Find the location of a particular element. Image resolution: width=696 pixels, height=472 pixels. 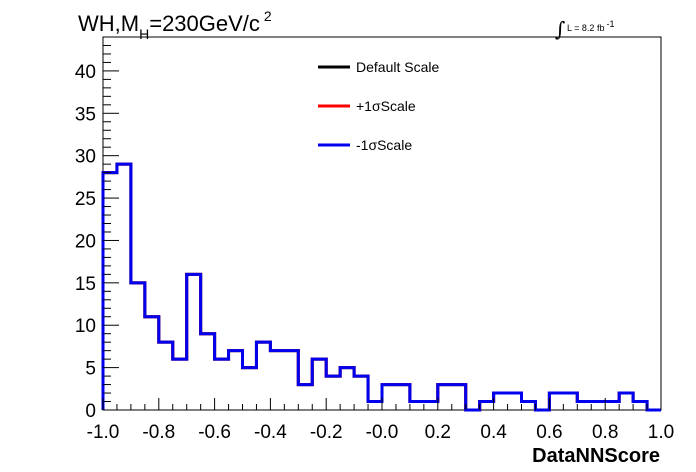

title-superscript: 2 is located at coordinates (268, 16).